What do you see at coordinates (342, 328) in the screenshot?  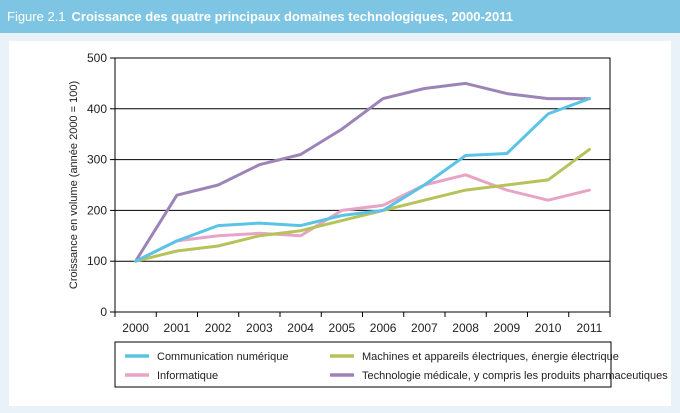 I see `x-tick-label: 2005` at bounding box center [342, 328].